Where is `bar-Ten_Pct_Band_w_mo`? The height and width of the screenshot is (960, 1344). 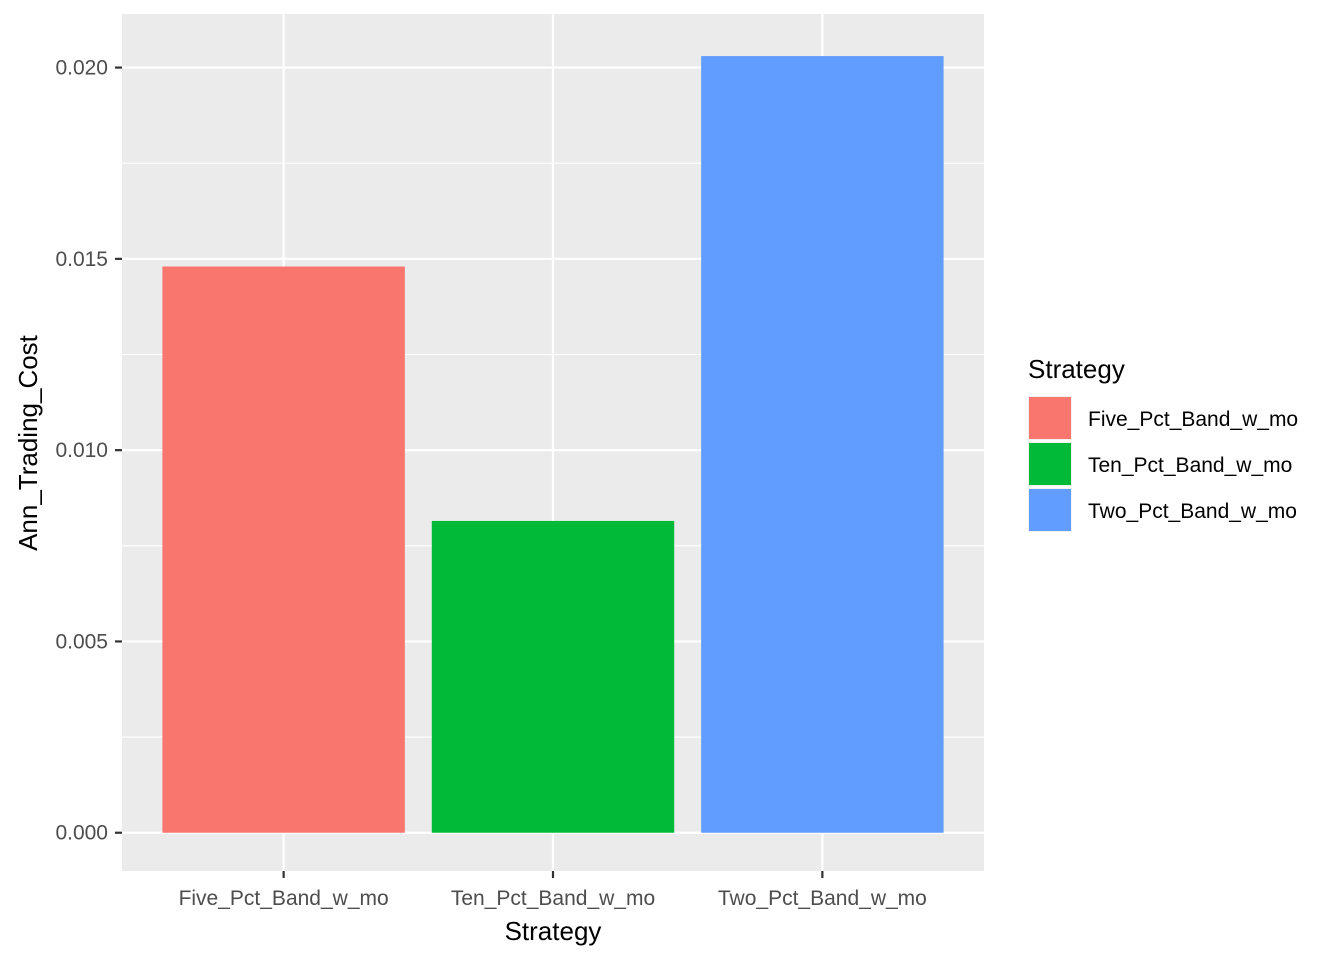
bar-Ten_Pct_Band_w_mo is located at coordinates (553, 676).